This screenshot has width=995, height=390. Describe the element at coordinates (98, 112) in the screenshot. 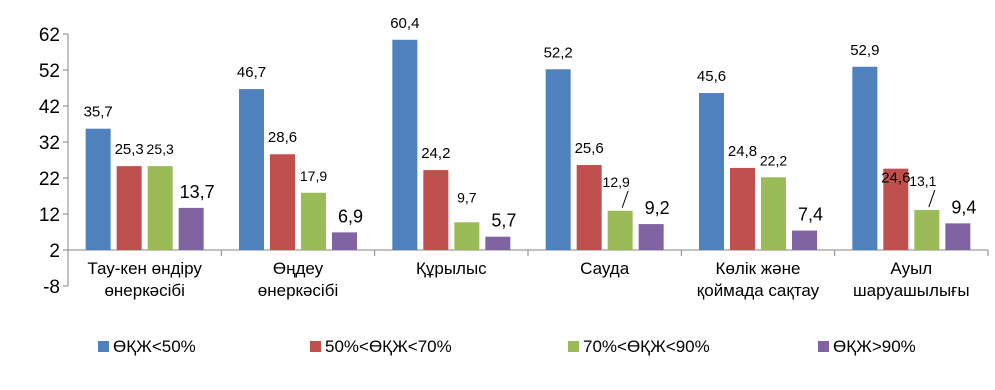

I see `data-label: 35,7` at that location.